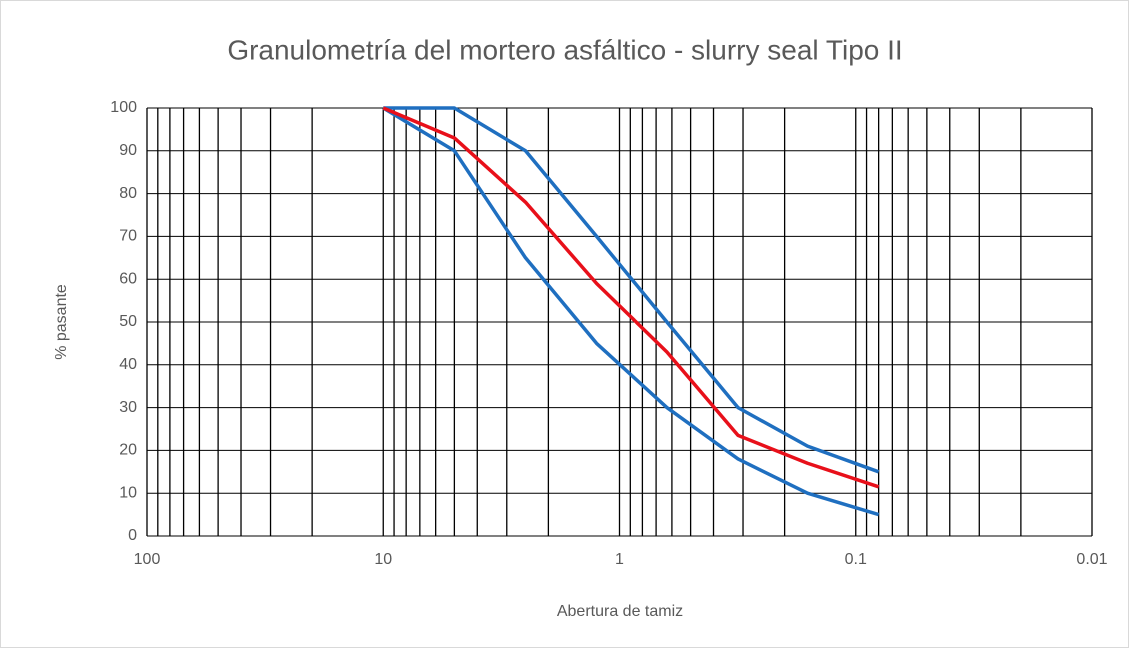  I want to click on y-tick-label: 50, so click(128, 321).